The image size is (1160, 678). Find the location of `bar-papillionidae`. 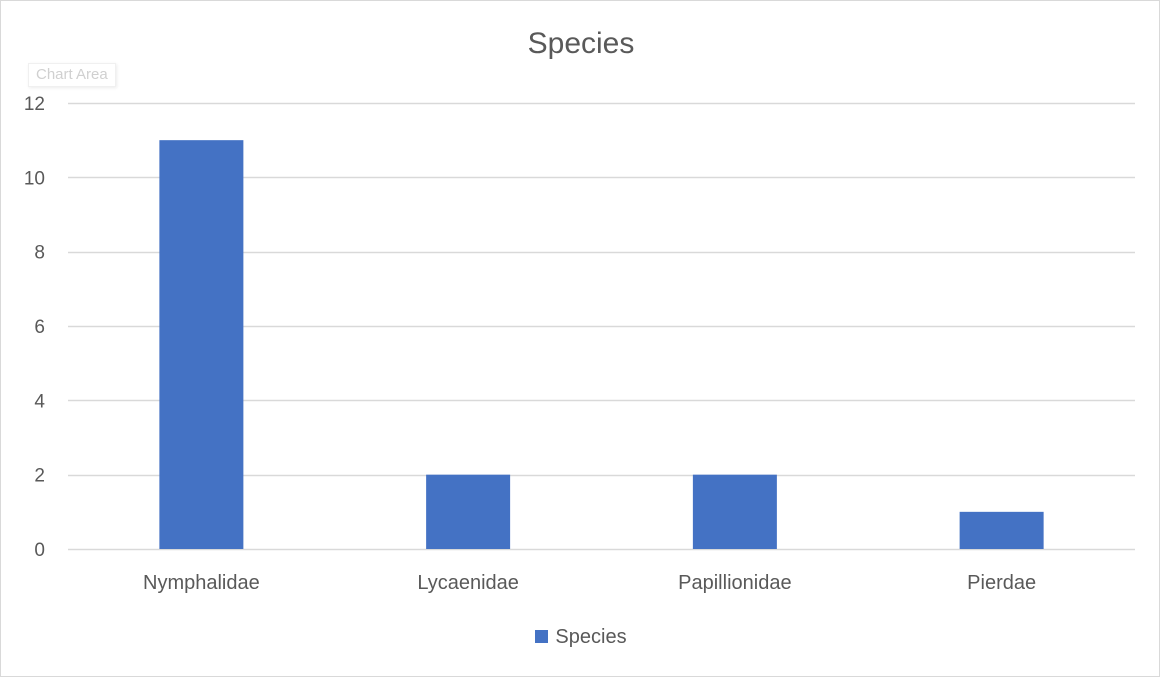

bar-papillionidae is located at coordinates (734, 511).